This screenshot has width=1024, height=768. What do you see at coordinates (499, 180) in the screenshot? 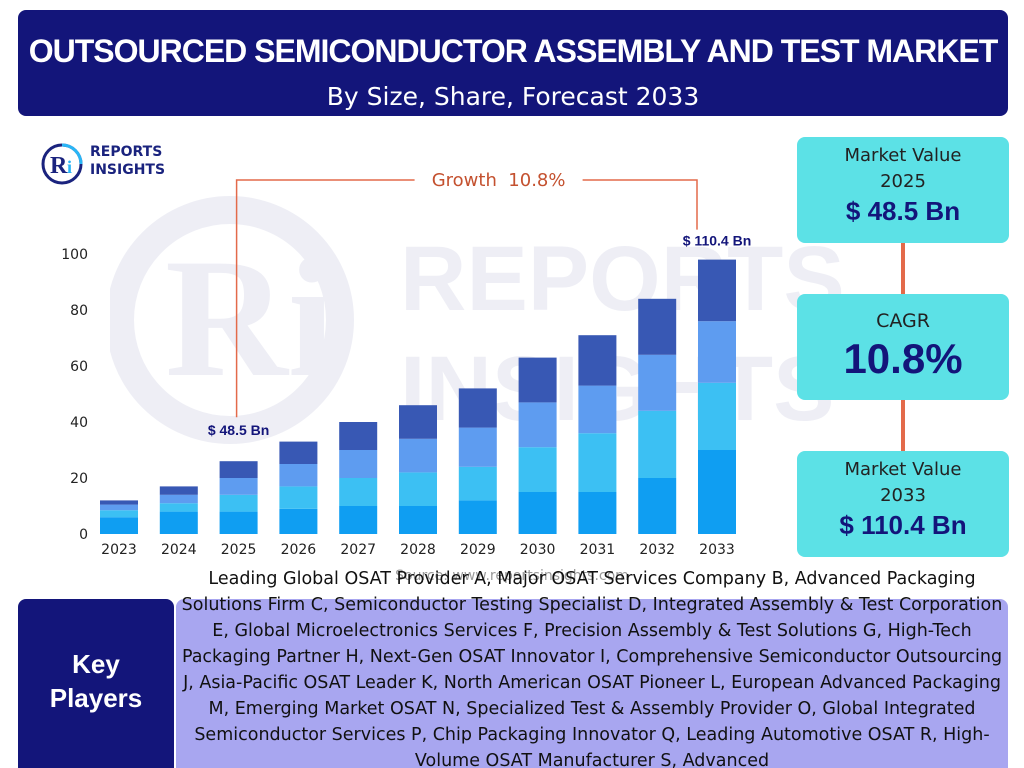
I see `growth-annotation: Growth 10.8%` at bounding box center [499, 180].